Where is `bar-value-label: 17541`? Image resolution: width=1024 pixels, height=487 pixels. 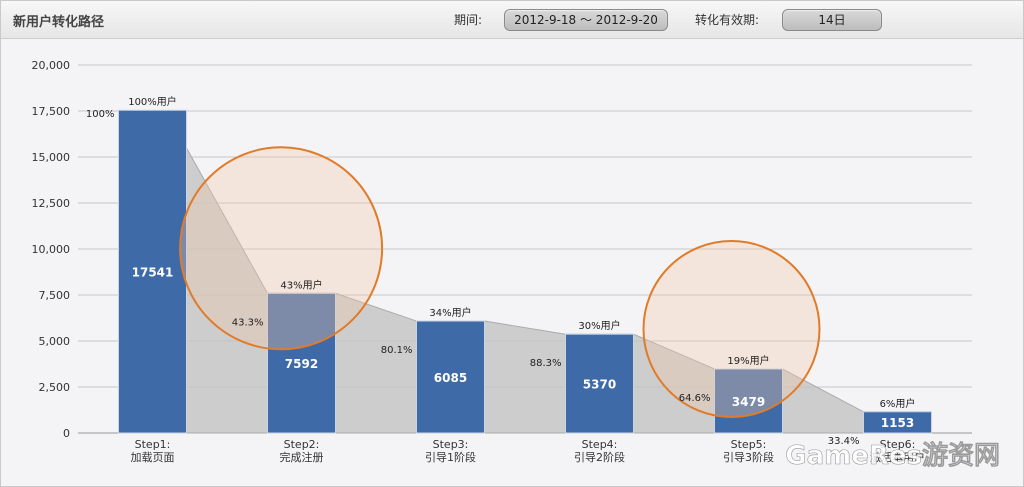 bar-value-label: 17541 is located at coordinates (153, 273).